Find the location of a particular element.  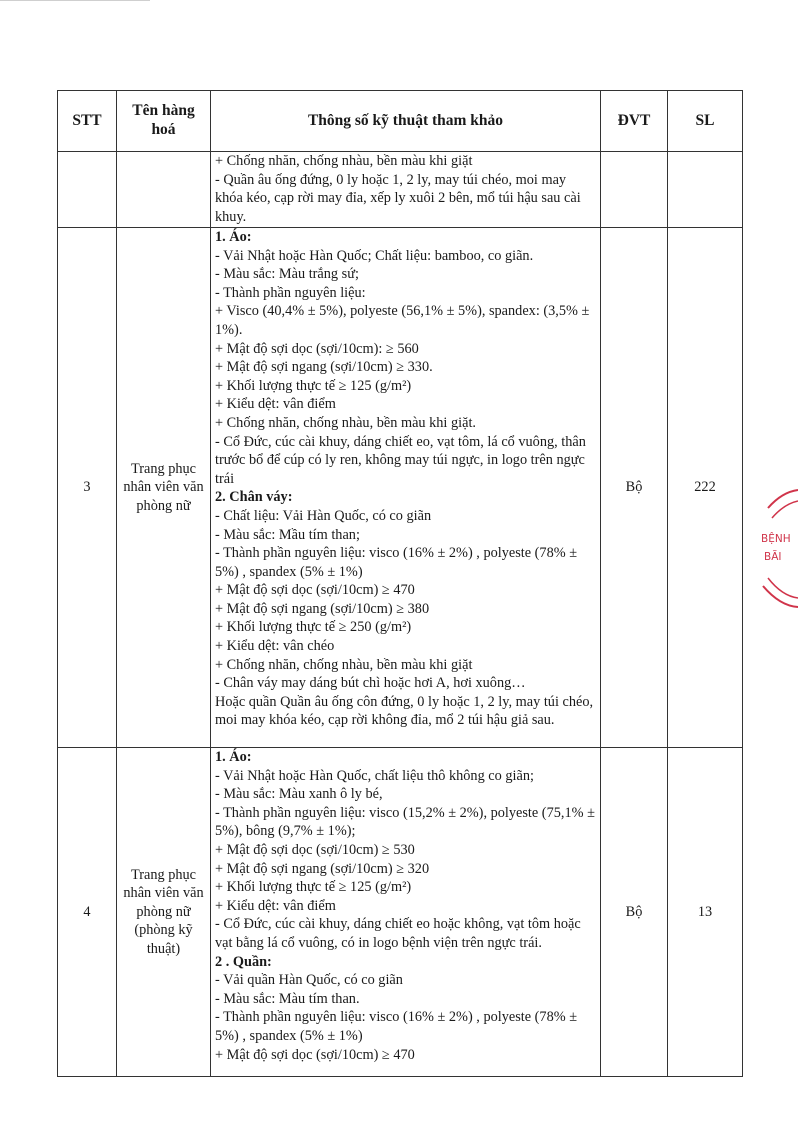

spec-line: - Chất liệu: Vải Hàn Quốc, có co giãn is located at coordinates (323, 515).